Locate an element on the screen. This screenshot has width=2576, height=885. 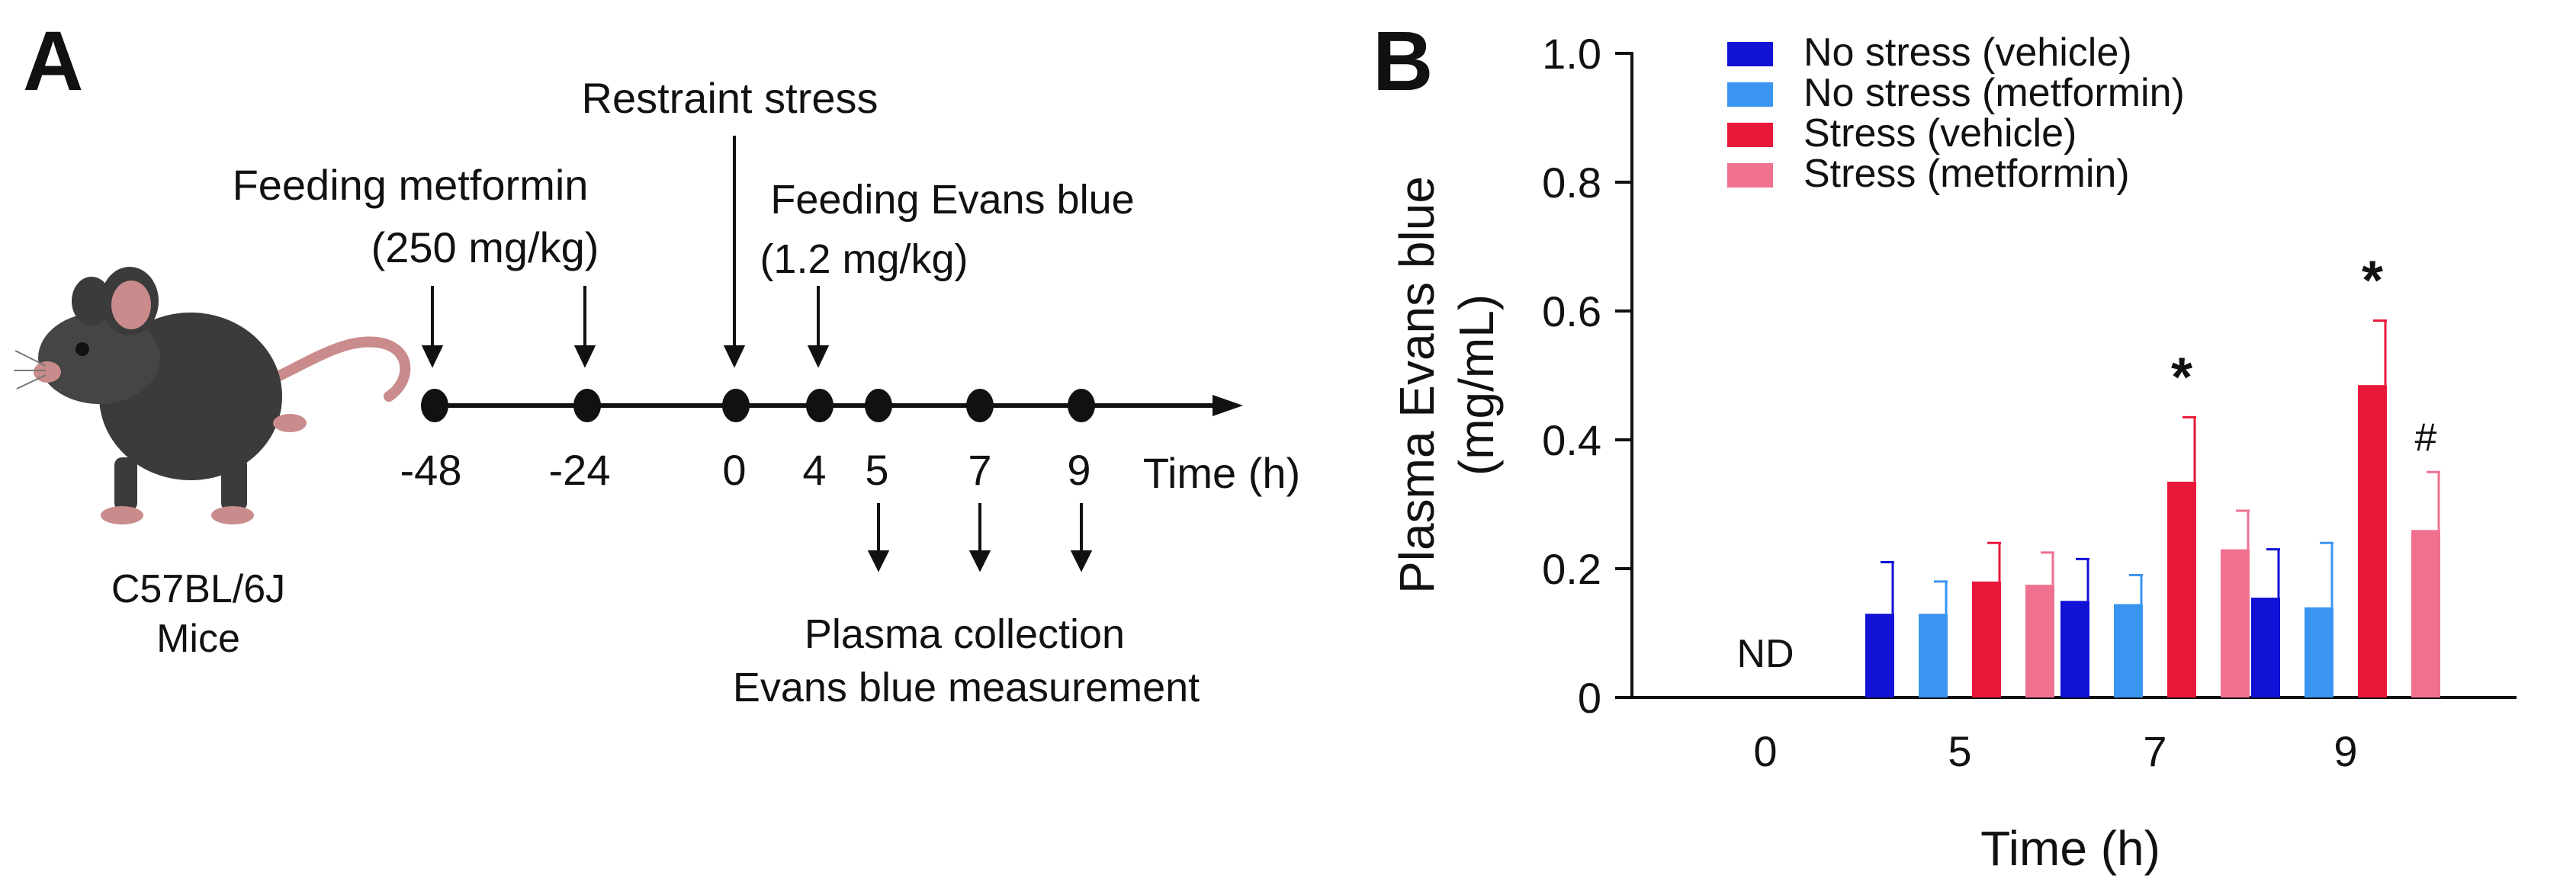
timeline-points is located at coordinates (758, 405).